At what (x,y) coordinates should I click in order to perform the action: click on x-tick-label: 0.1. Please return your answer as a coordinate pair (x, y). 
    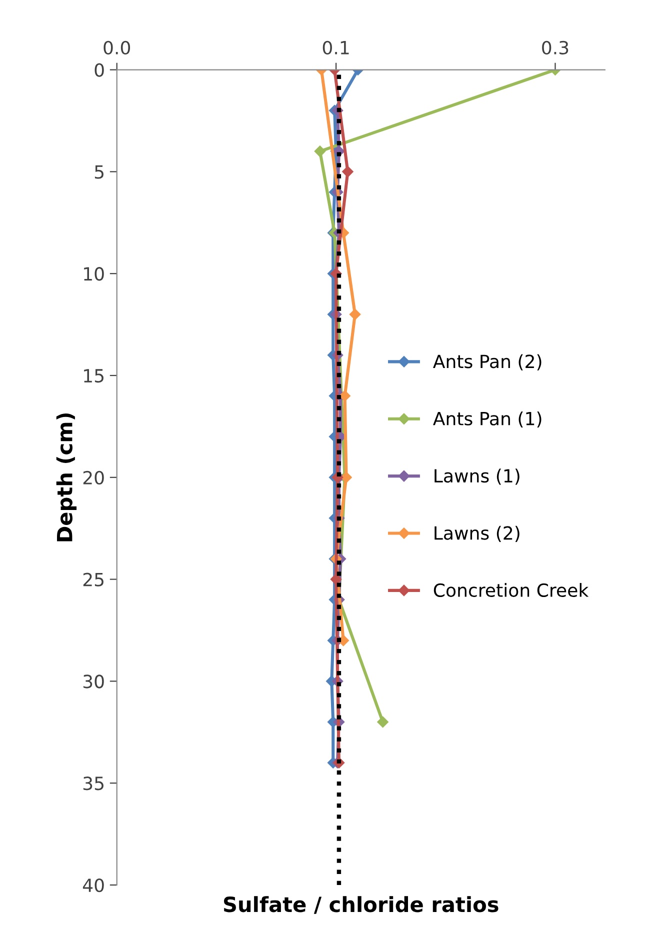
    Looking at the image, I should click on (335, 47).